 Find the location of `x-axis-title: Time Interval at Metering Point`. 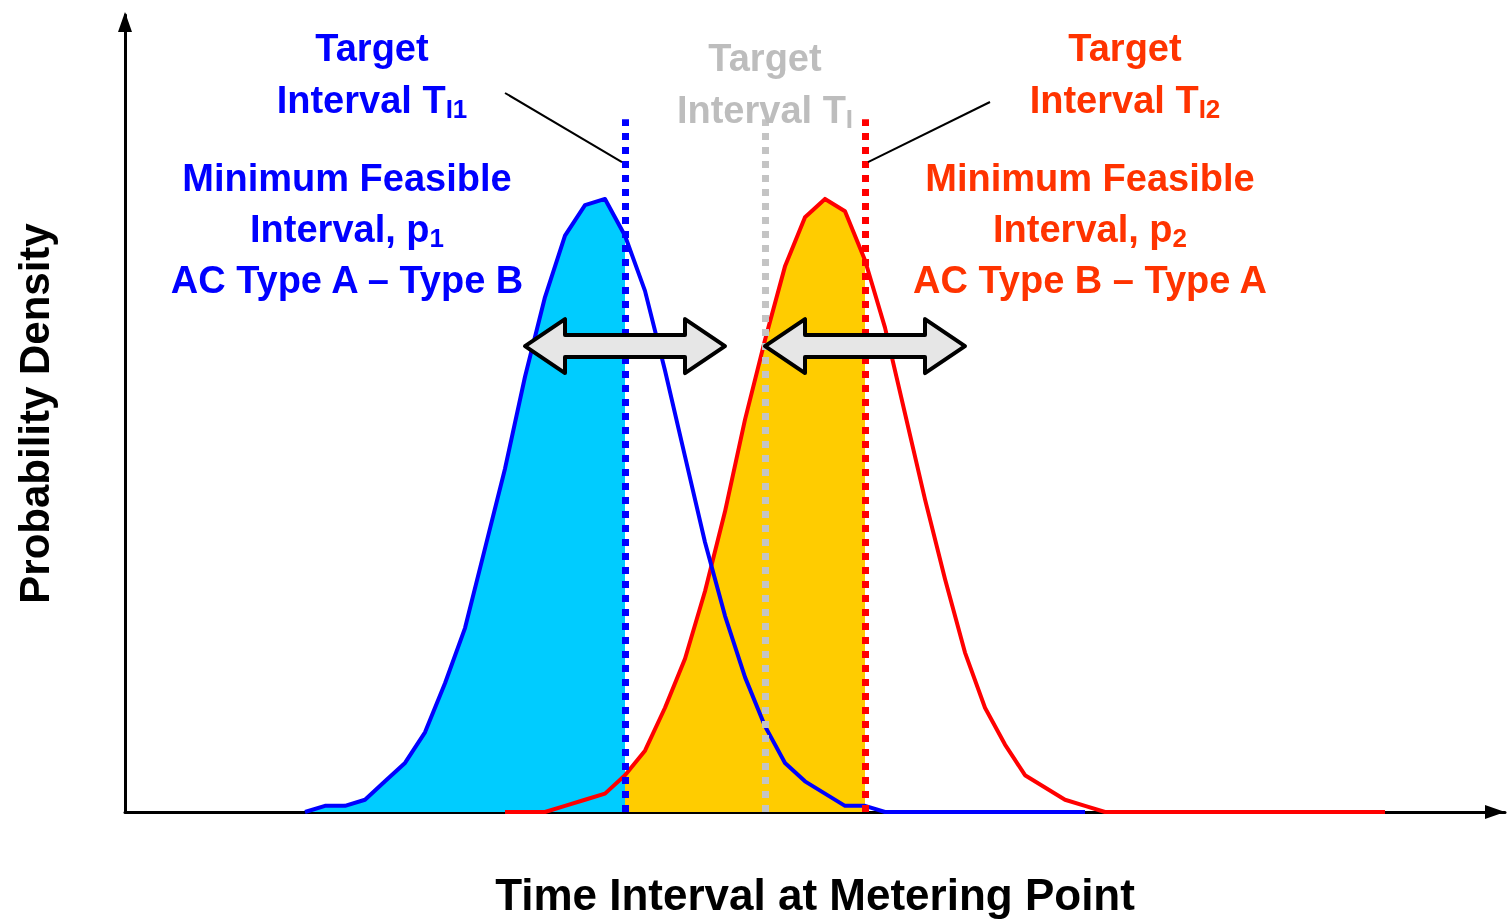

x-axis-title: Time Interval at Metering Point is located at coordinates (815, 894).